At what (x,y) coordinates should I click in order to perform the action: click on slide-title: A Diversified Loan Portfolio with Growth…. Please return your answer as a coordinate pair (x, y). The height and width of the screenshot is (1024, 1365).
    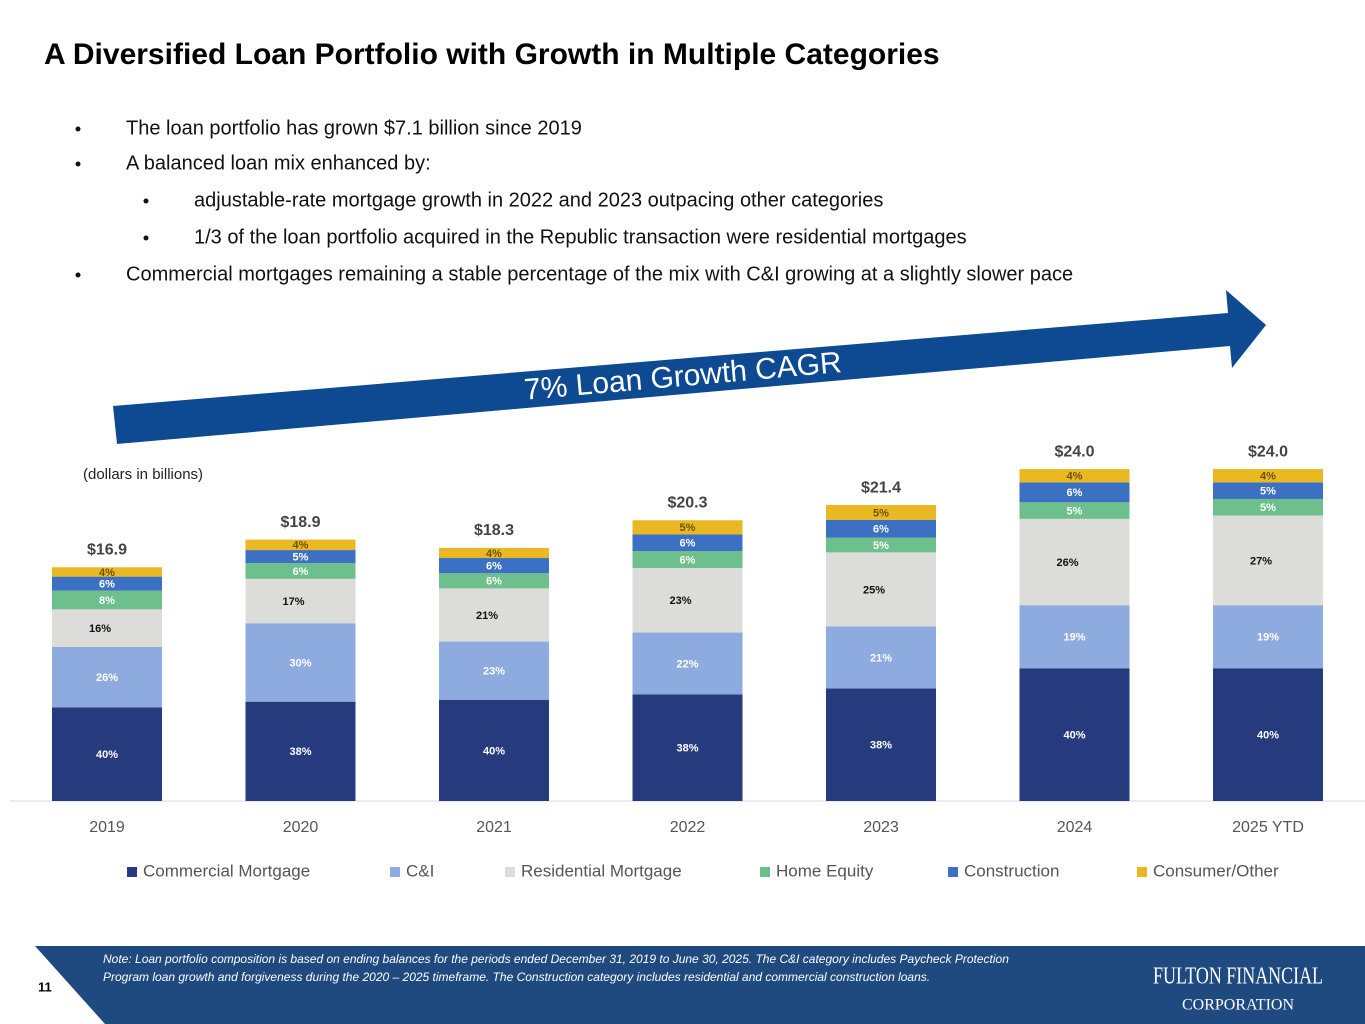
    Looking at the image, I should click on (492, 54).